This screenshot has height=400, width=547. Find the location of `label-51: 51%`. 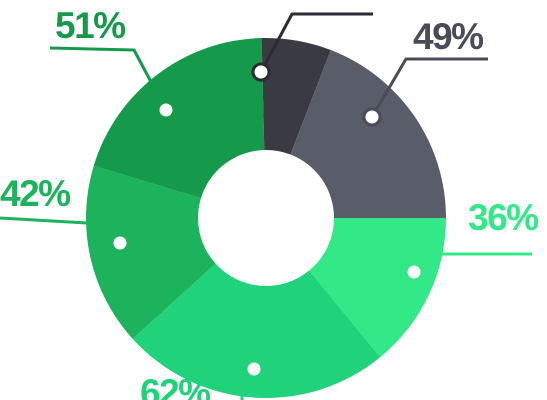

label-51: 51% is located at coordinates (90, 25).